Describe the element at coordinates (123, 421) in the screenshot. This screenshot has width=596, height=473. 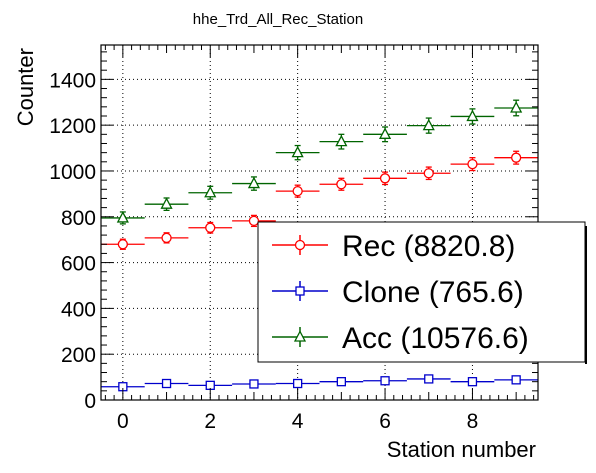
I see `x-tick-label: 0` at that location.